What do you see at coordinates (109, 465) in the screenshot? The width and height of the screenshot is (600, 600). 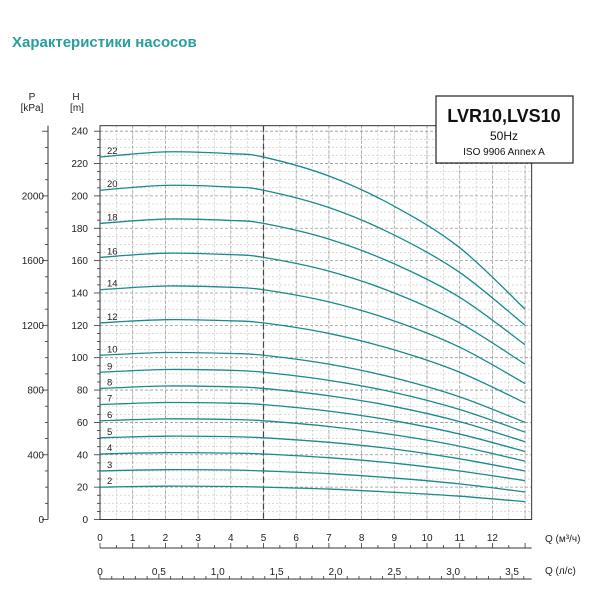 I see `stage-label: 3` at bounding box center [109, 465].